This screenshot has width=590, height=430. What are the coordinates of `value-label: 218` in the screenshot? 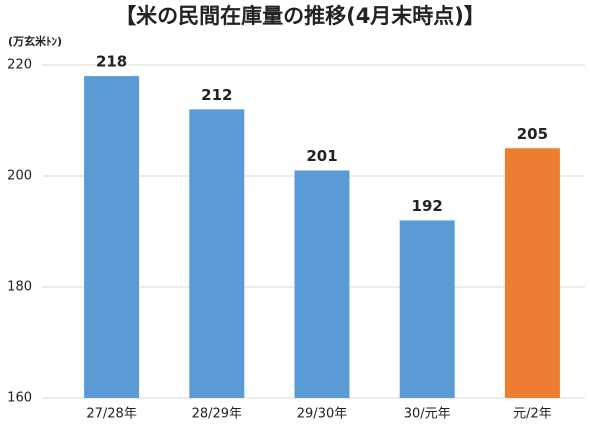 It's located at (111, 62).